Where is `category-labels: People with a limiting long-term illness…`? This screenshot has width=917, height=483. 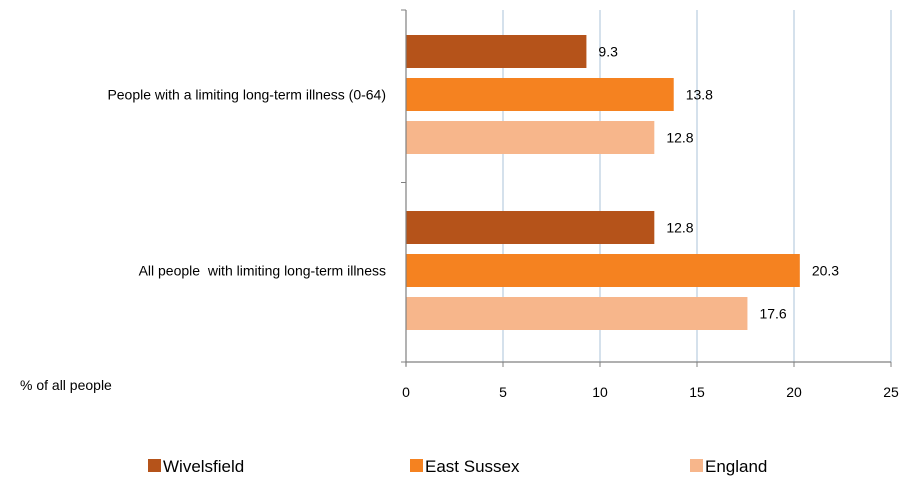
category-labels: People with a limiting long-term illness… is located at coordinates (246, 183).